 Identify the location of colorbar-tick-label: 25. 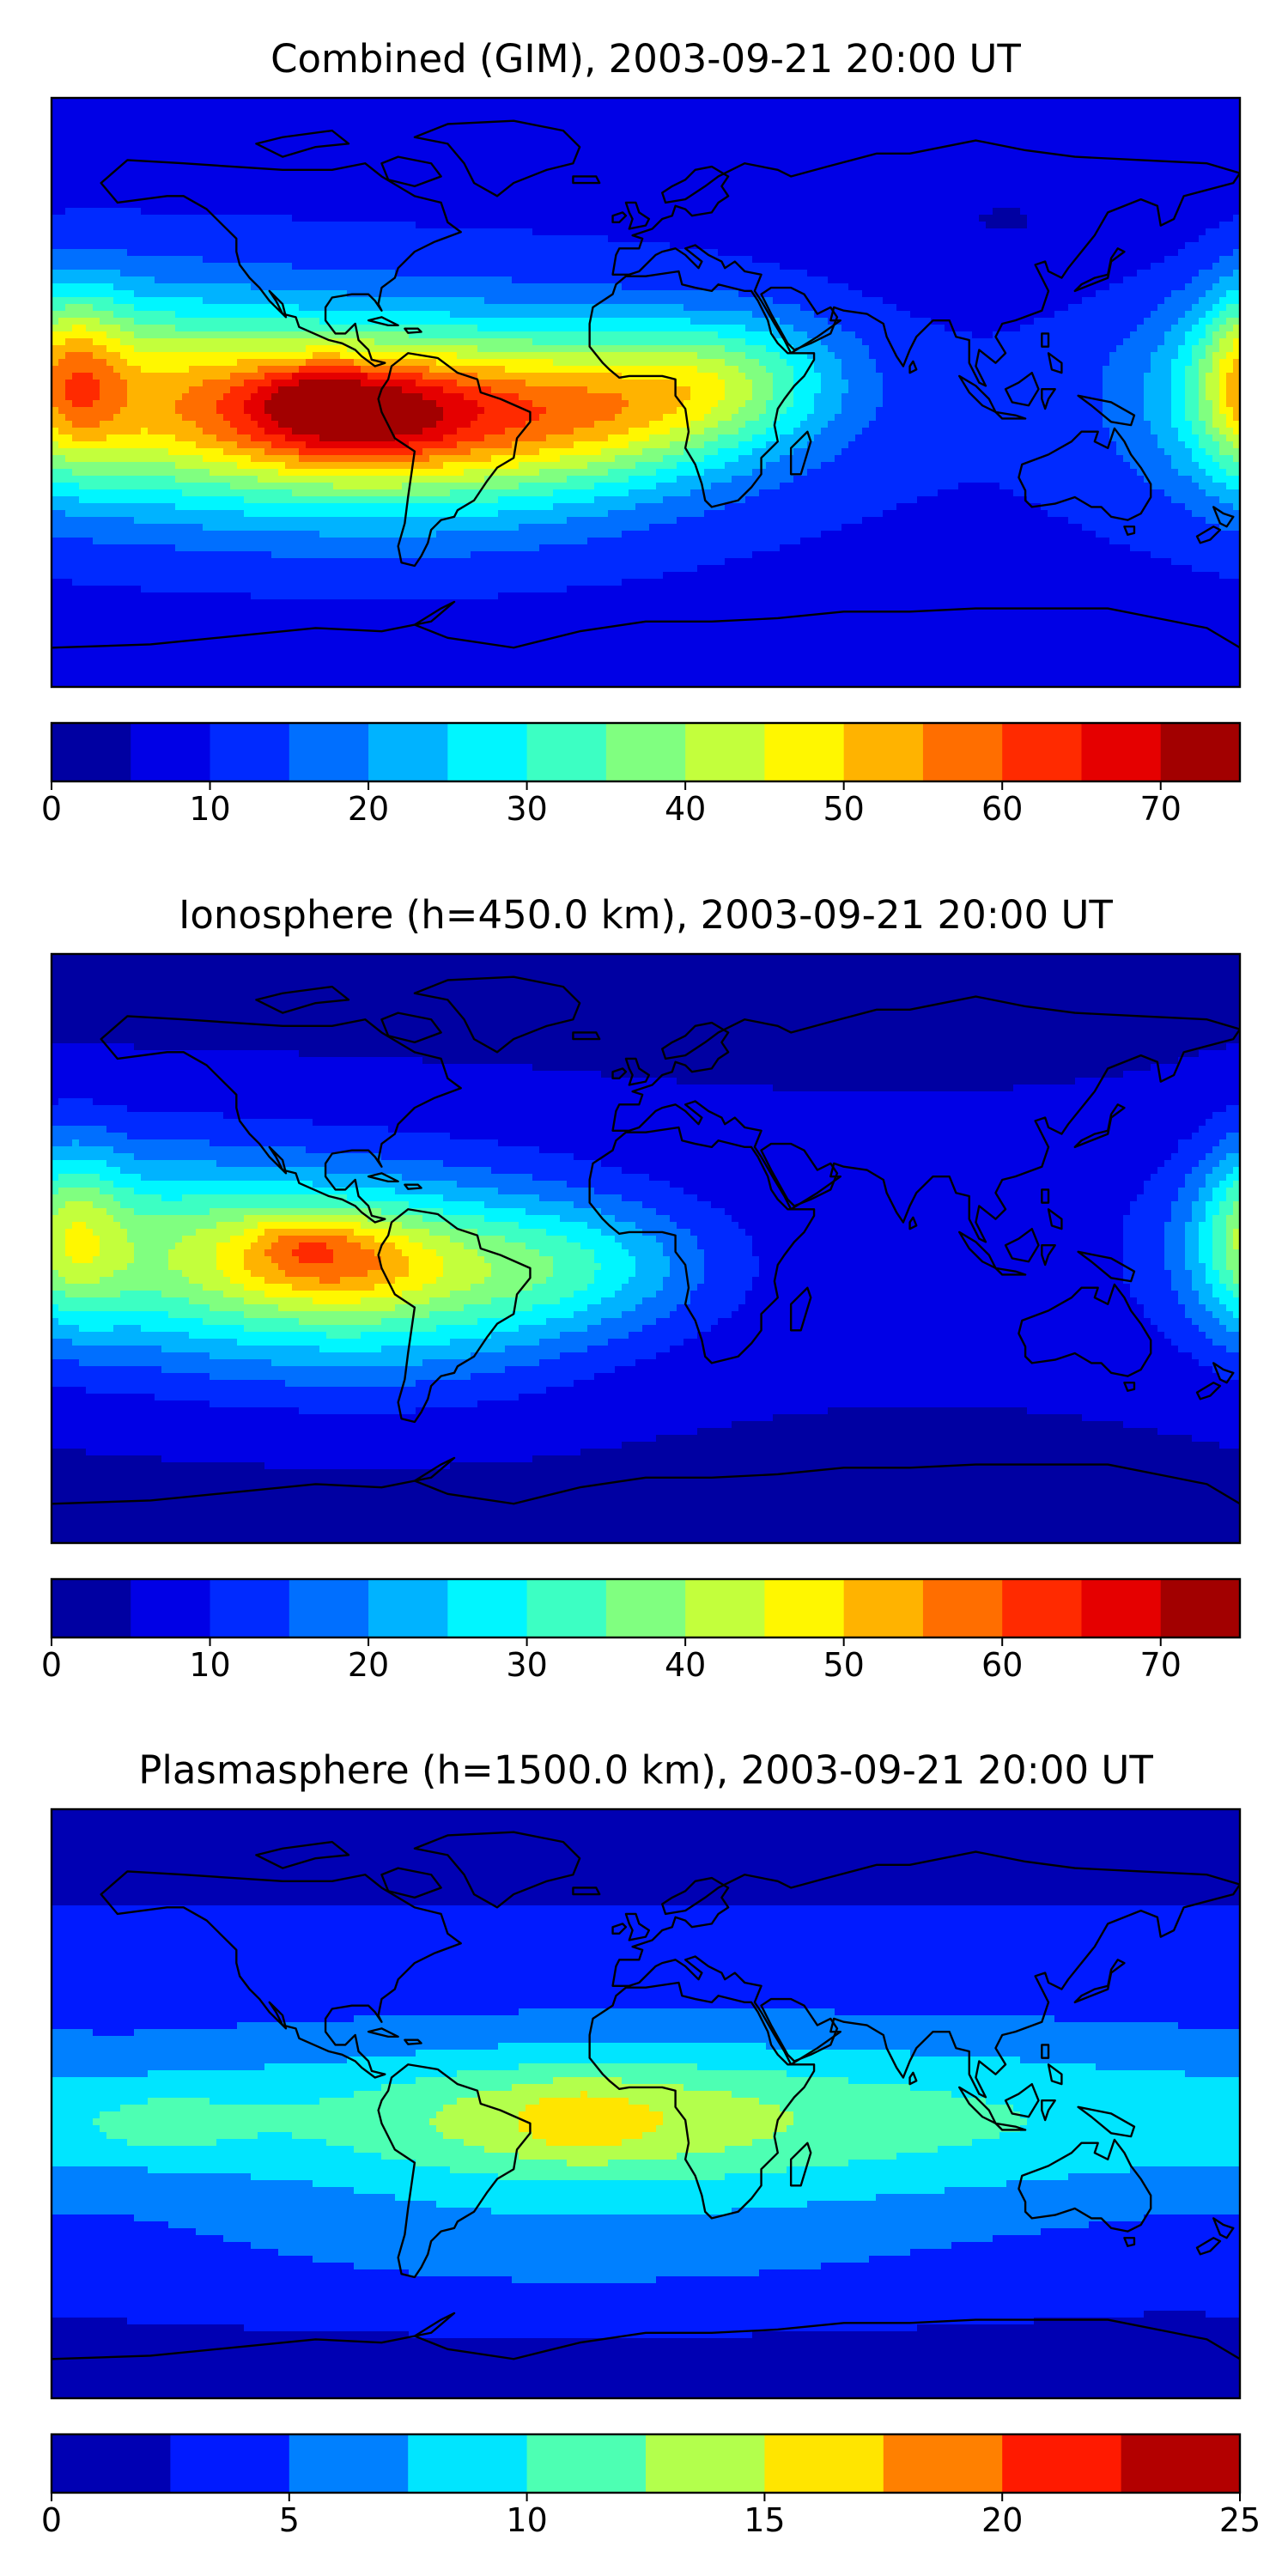
(1240, 2520).